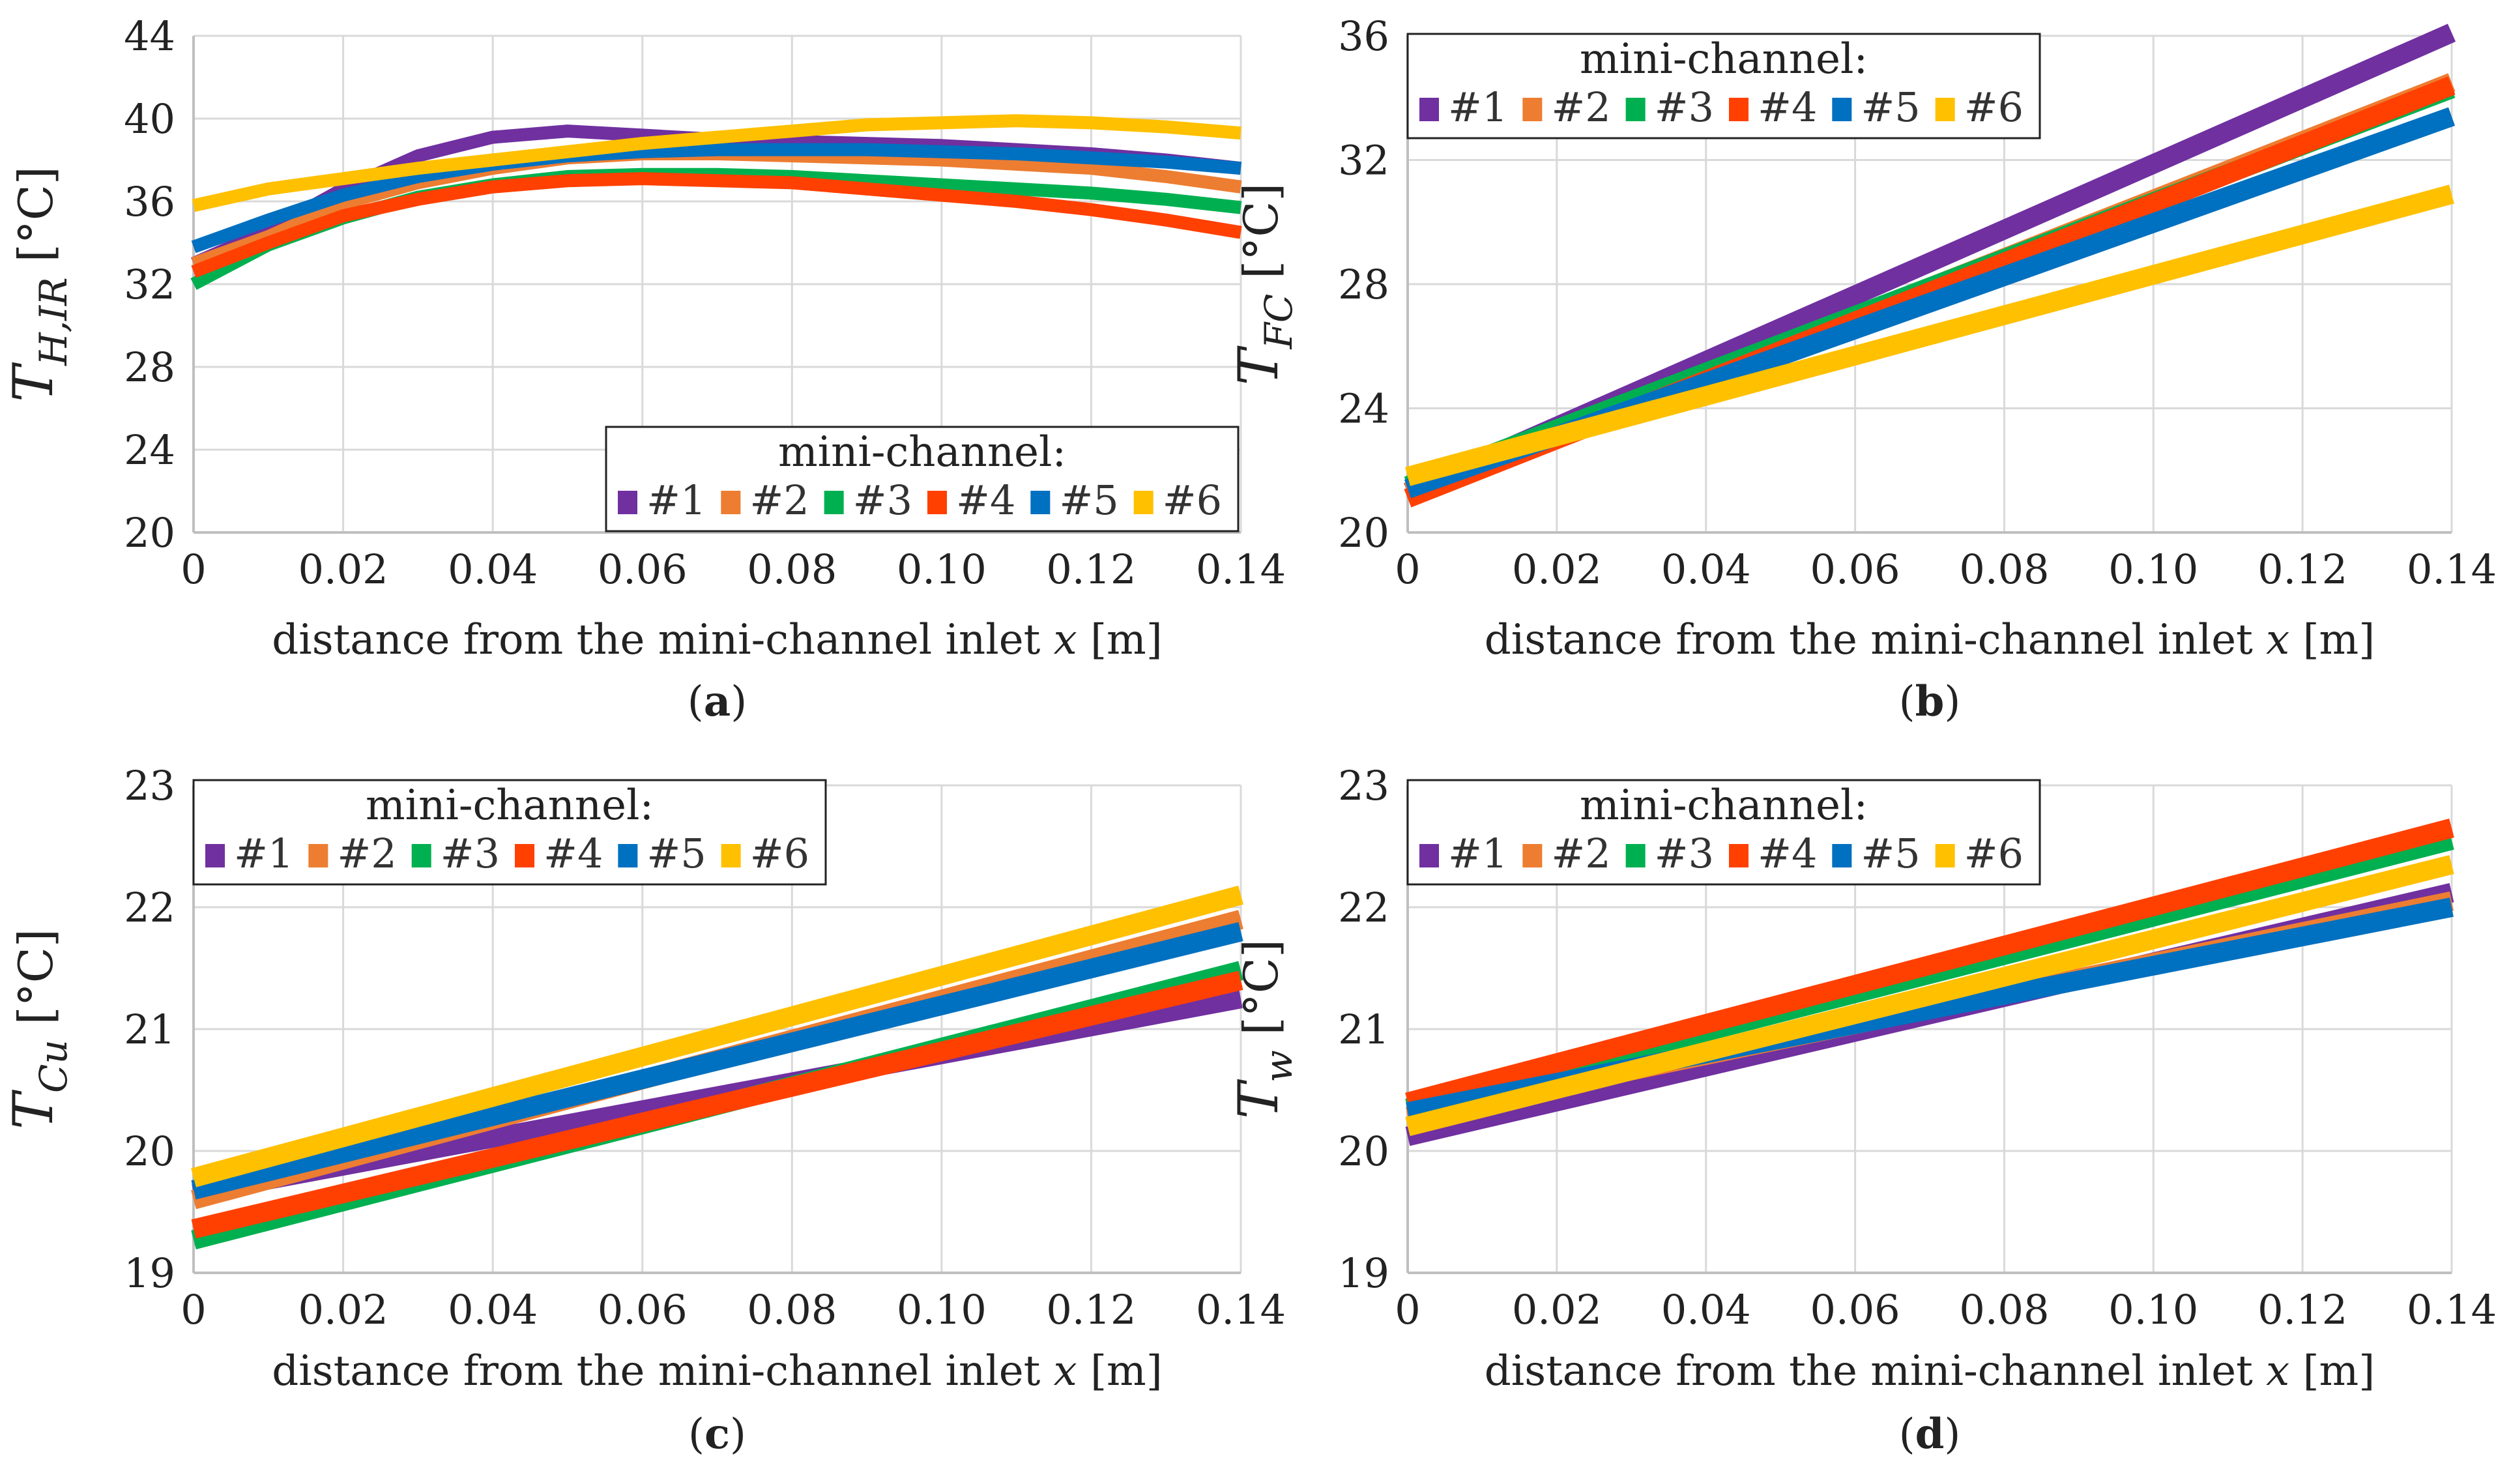 The width and height of the screenshot is (2496, 1484). I want to click on y-tick-label: 36, so click(1363, 36).